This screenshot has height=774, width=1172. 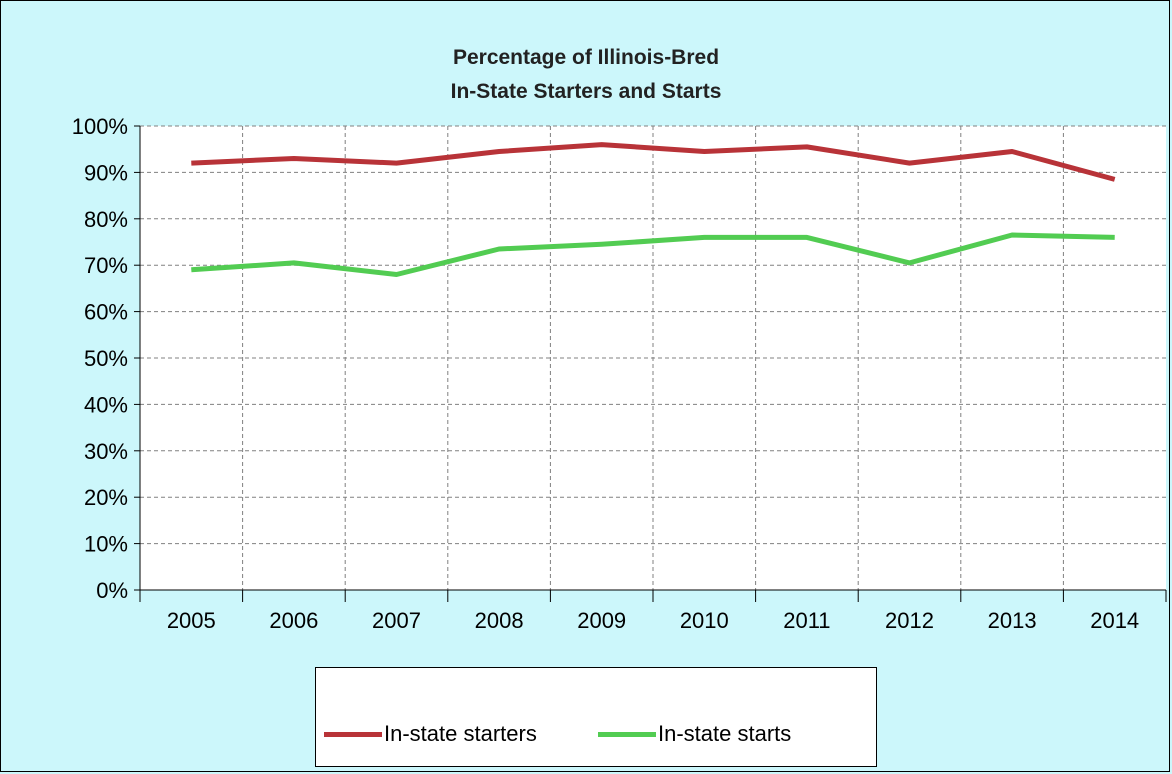 I want to click on x-tick-label: 2008, so click(x=499, y=620).